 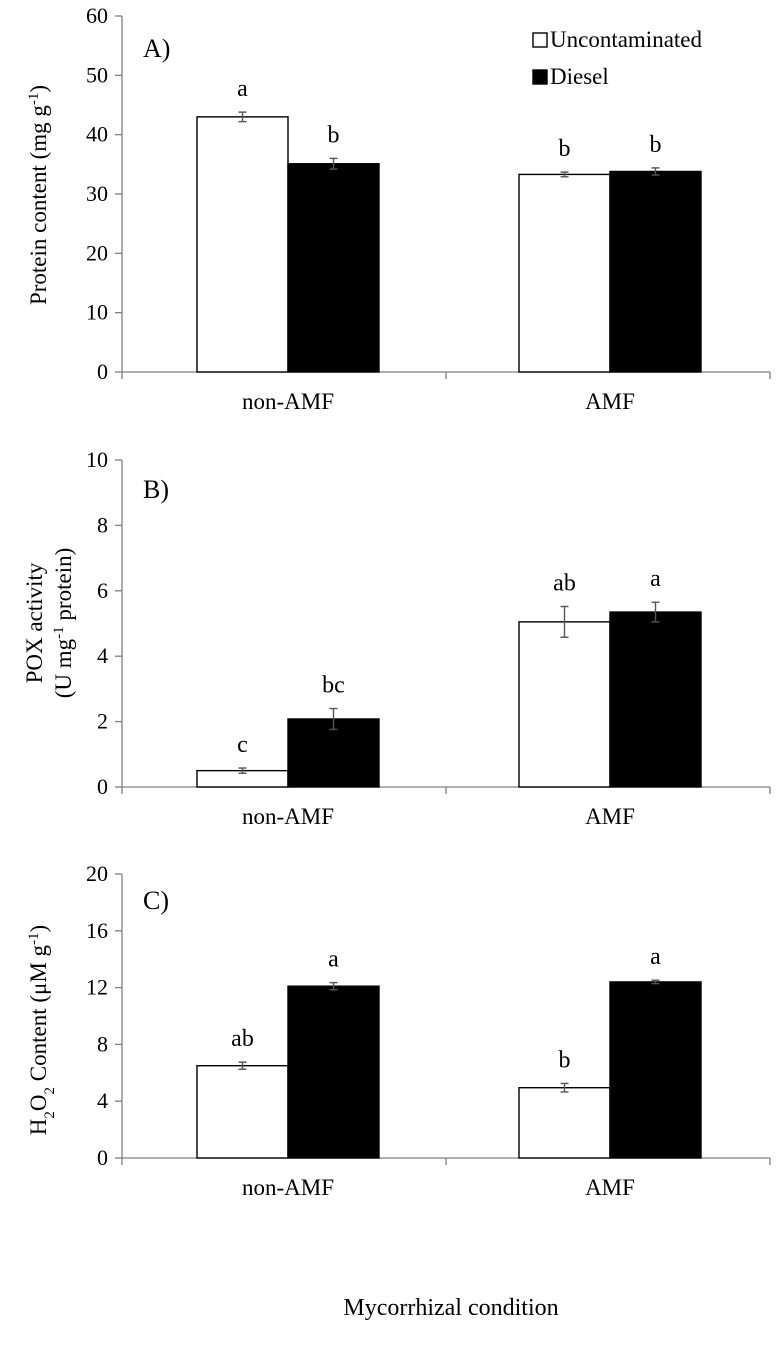 I want to click on panel-a-y-axis-title-sup: -1, so click(x=34, y=99).